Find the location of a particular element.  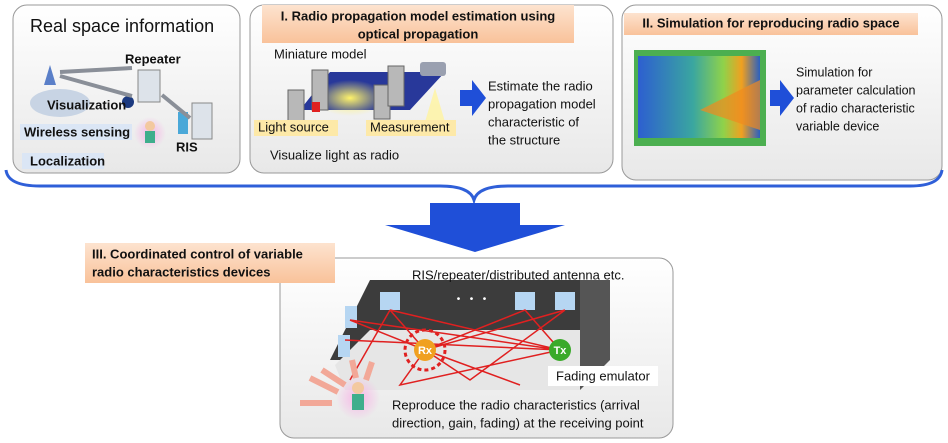

text-line: of radio characteristic is located at coordinates (855, 108).